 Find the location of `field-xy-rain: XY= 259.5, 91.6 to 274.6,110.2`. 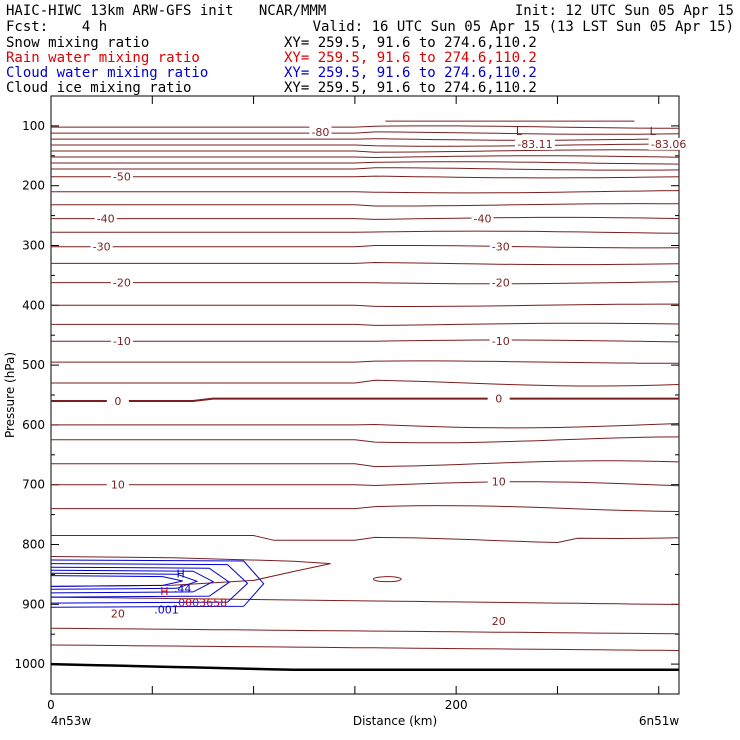

field-xy-rain: XY= 259.5, 91.6 to 274.6,110.2 is located at coordinates (410, 58).